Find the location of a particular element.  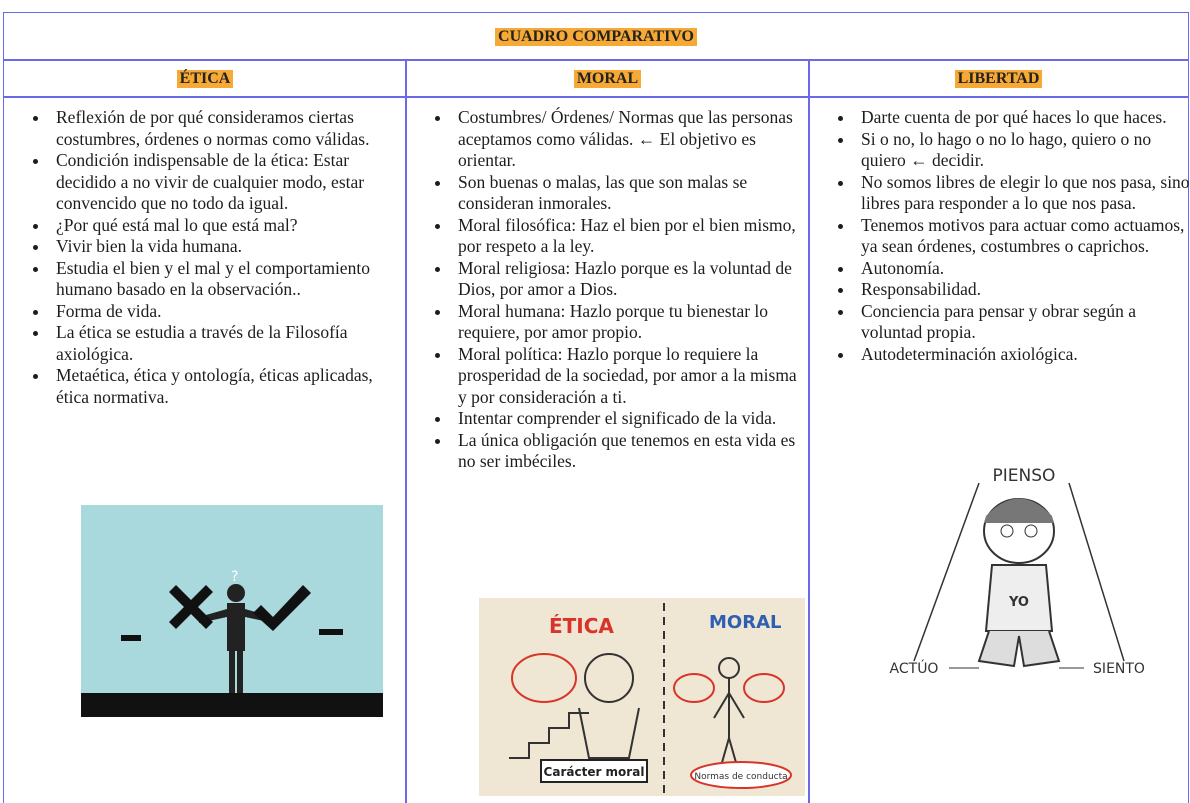

libertad-illustration: PIENSO YO ACTÚO SIENTO is located at coordinates (1017, 571).